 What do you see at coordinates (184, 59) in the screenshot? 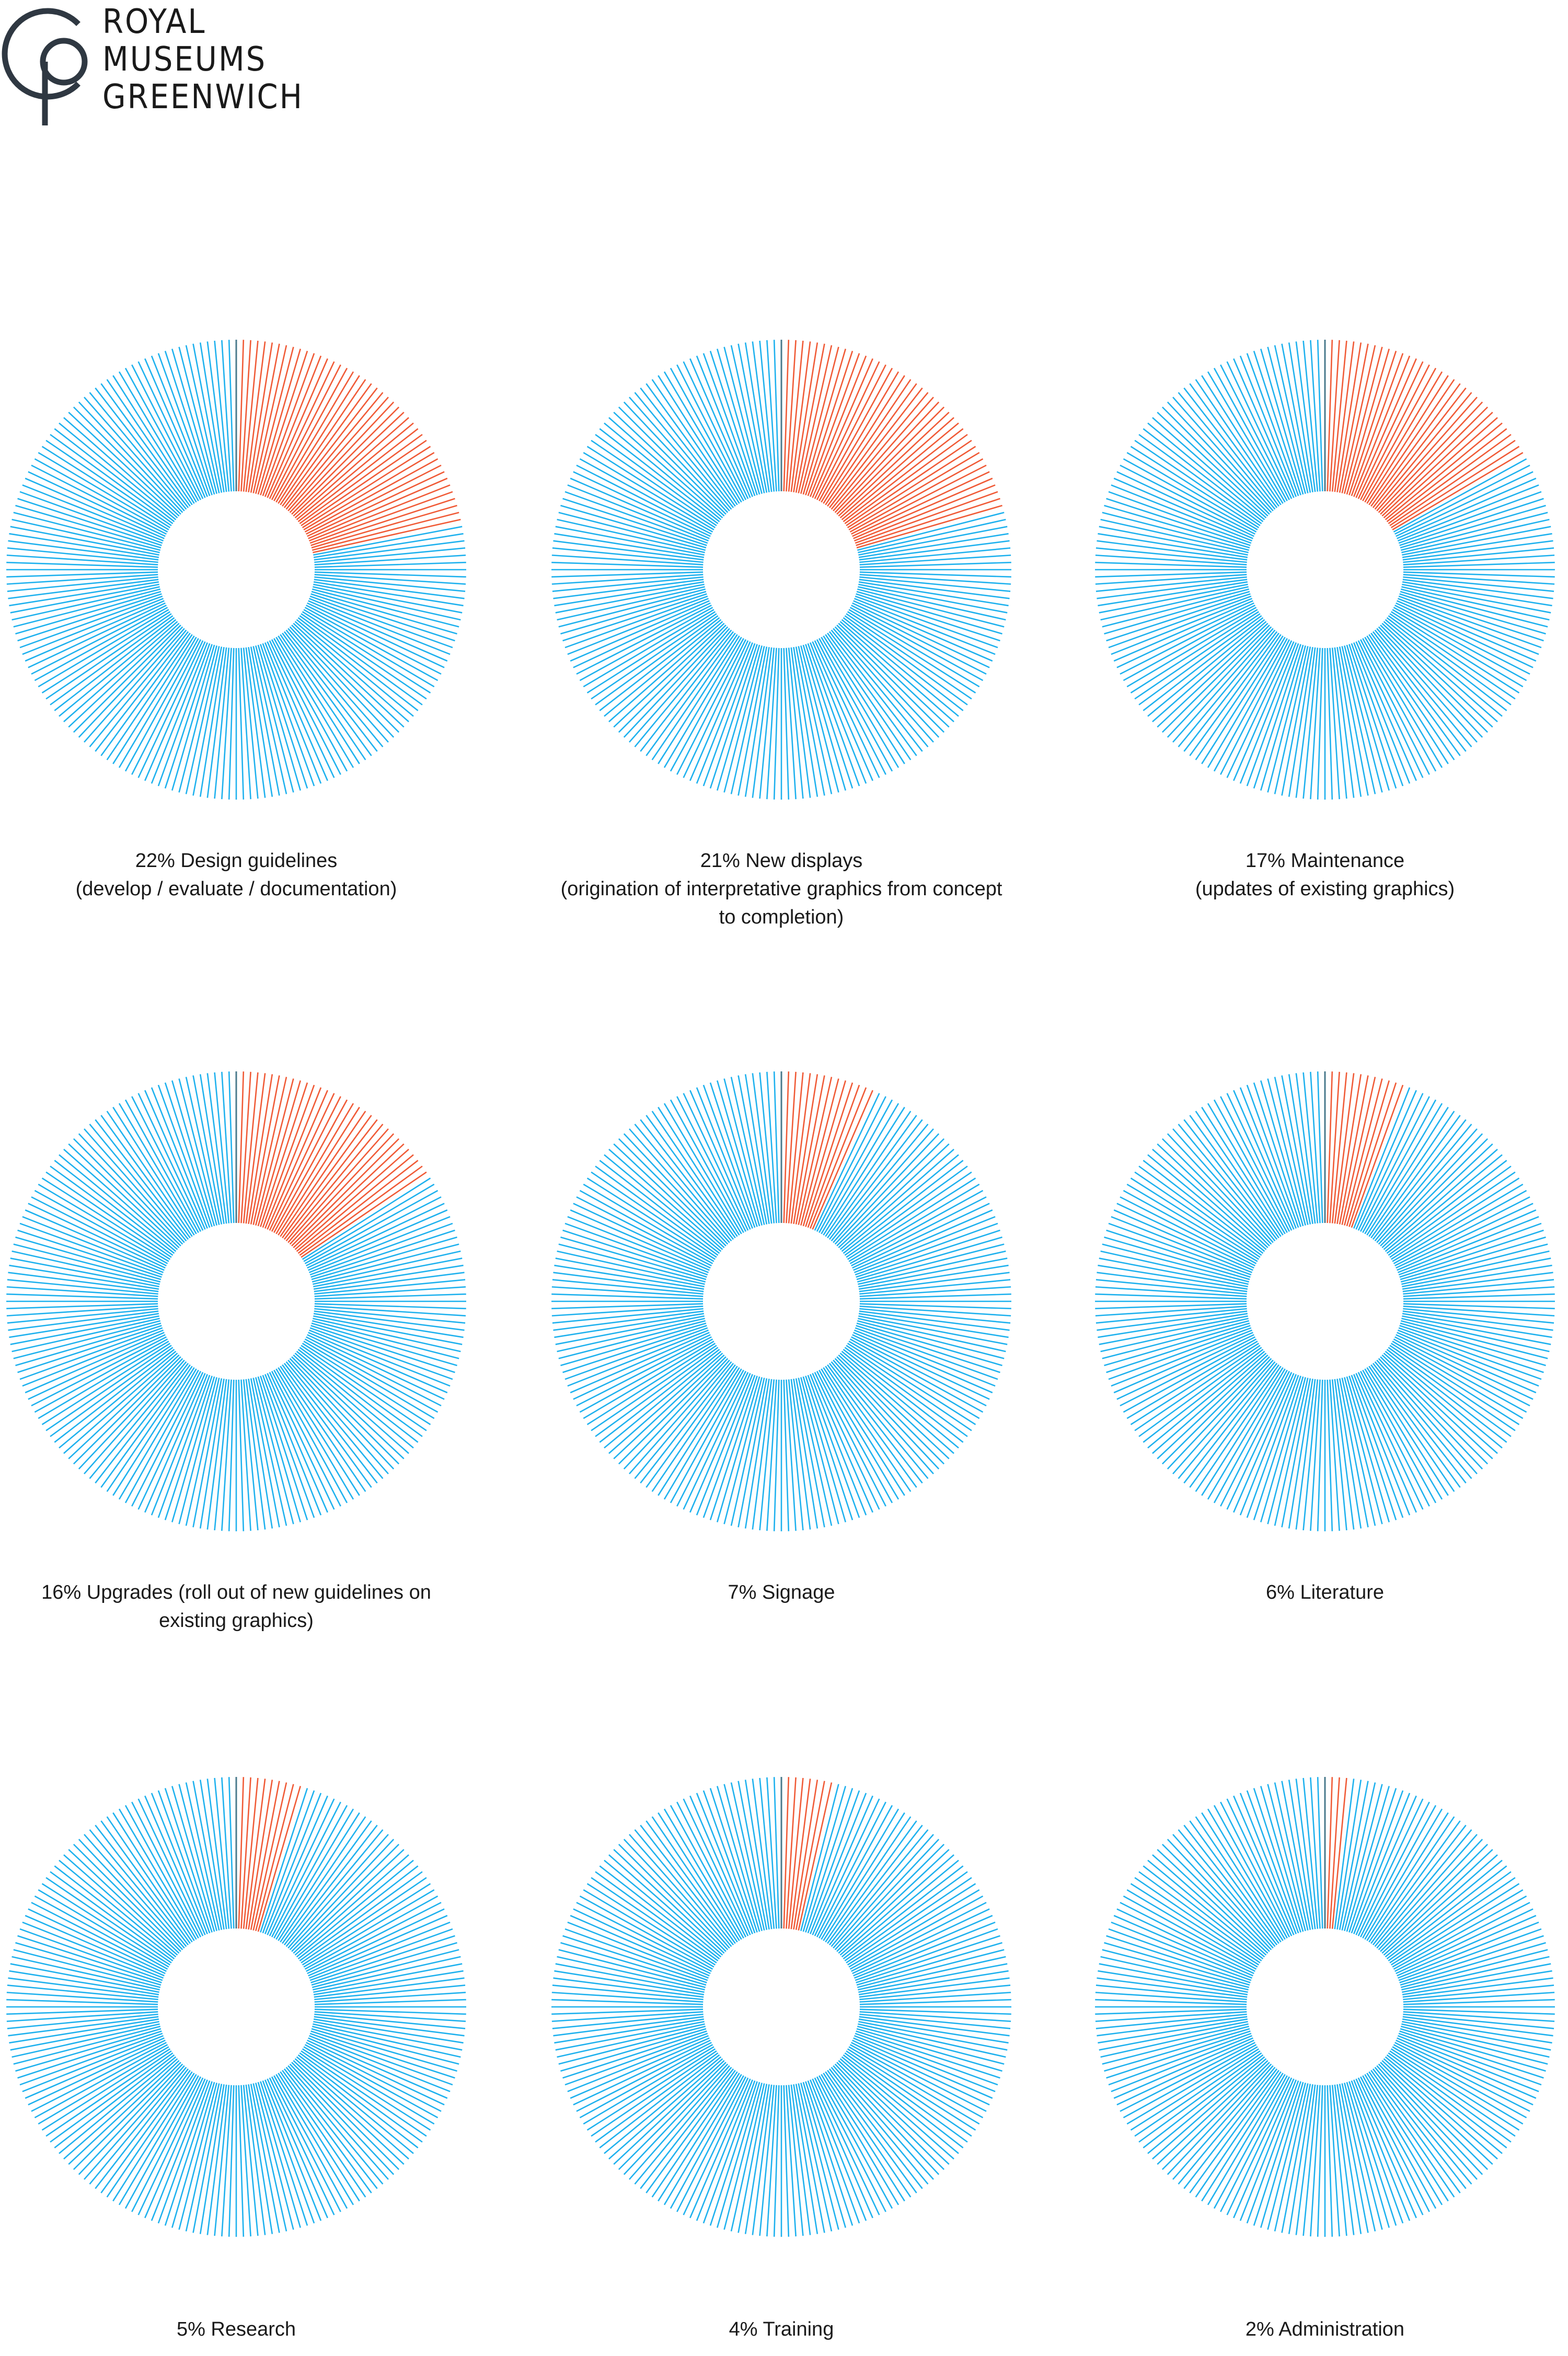
I see `logo-line-museums: MUSEUMS` at bounding box center [184, 59].